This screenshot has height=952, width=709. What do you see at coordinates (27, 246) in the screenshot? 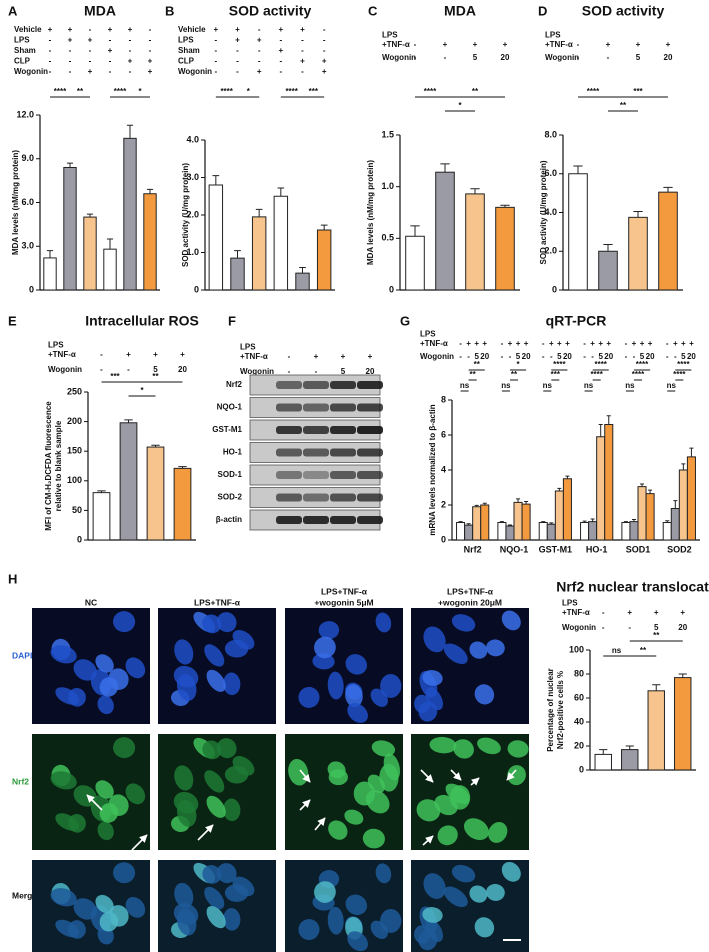
I see `y-tick-label: 3.0` at bounding box center [27, 246].